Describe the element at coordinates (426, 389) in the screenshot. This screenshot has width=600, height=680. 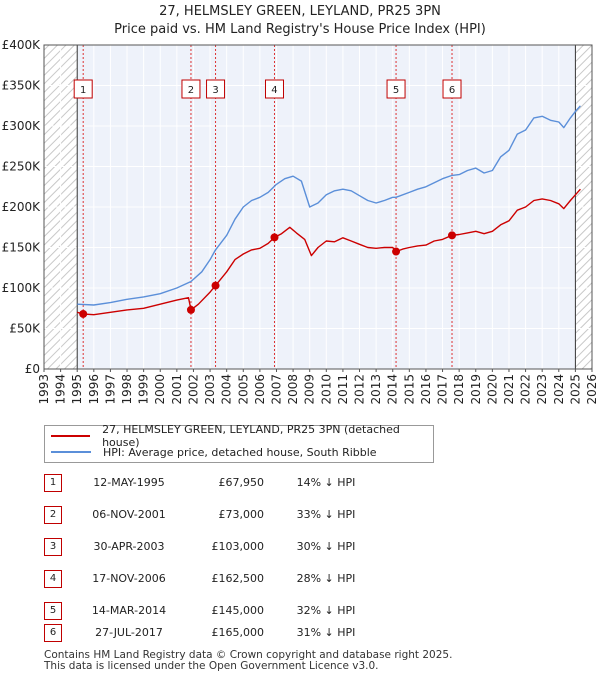
I see `x-tick-label: 2016` at that location.